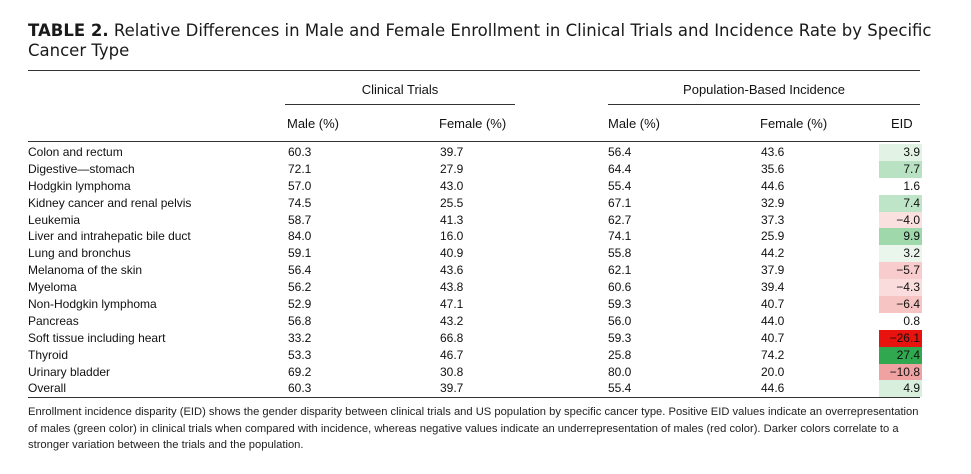 The width and height of the screenshot is (971, 474). I want to click on eid-cell: 27.4, so click(900, 355).